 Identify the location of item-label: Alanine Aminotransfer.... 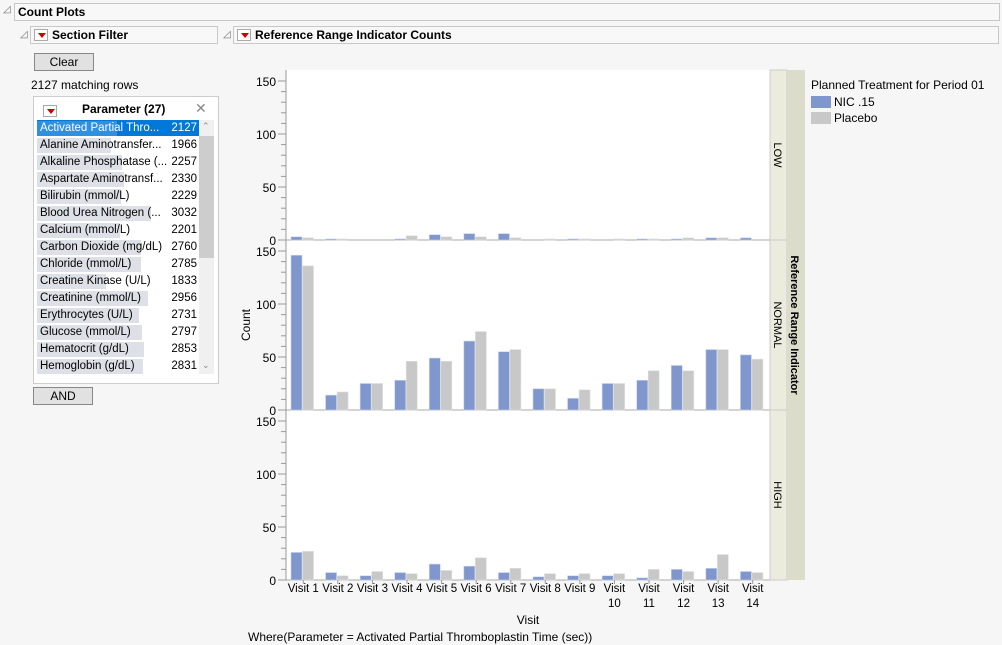
(101, 145).